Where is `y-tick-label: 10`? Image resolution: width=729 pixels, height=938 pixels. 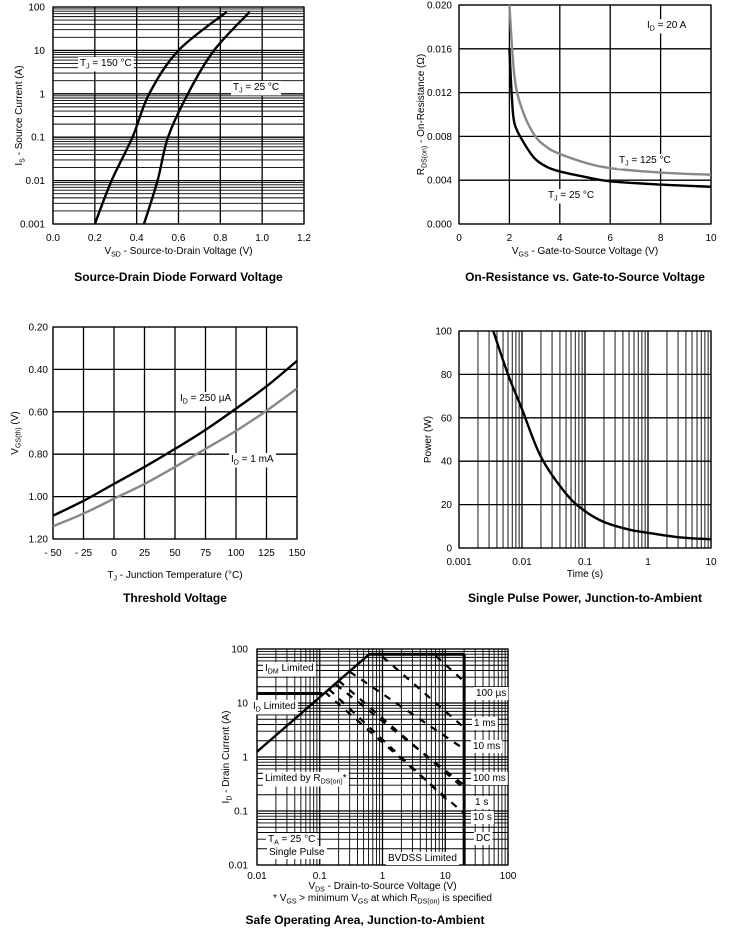 y-tick-label: 10 is located at coordinates (40, 51).